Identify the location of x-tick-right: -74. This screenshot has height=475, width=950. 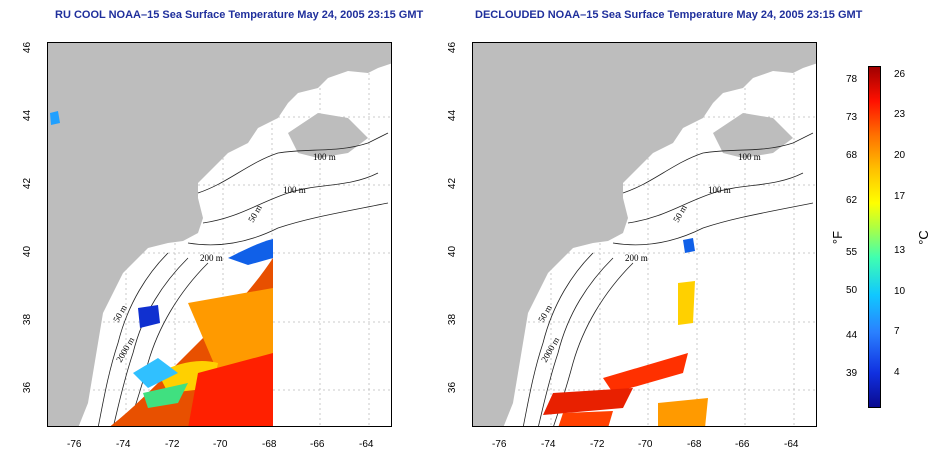
(548, 444).